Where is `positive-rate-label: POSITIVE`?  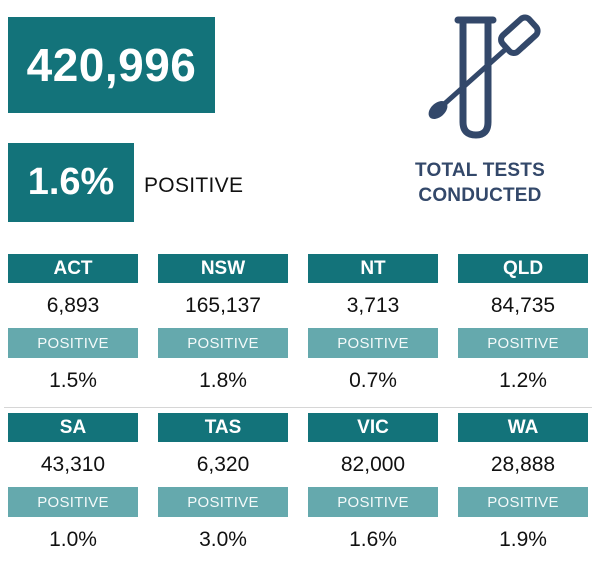
positive-rate-label: POSITIVE is located at coordinates (194, 185).